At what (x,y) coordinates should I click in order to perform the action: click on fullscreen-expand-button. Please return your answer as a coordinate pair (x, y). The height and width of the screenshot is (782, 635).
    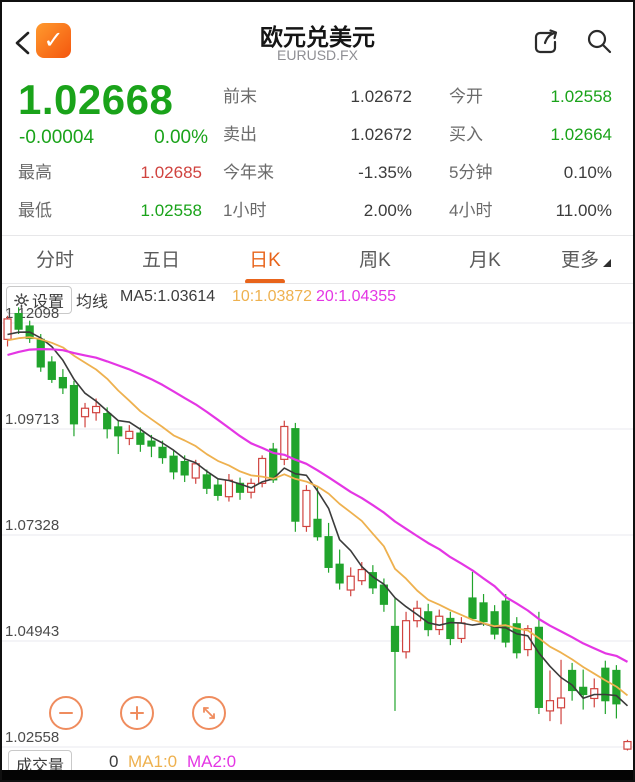
    Looking at the image, I should click on (209, 713).